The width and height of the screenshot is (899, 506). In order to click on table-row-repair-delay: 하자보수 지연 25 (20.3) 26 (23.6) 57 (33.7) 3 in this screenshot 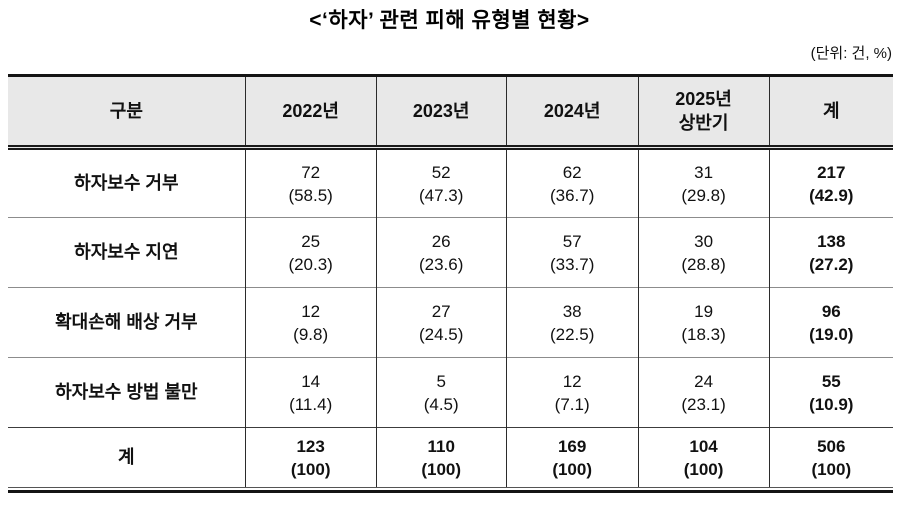, I will do `click(450, 252)`.